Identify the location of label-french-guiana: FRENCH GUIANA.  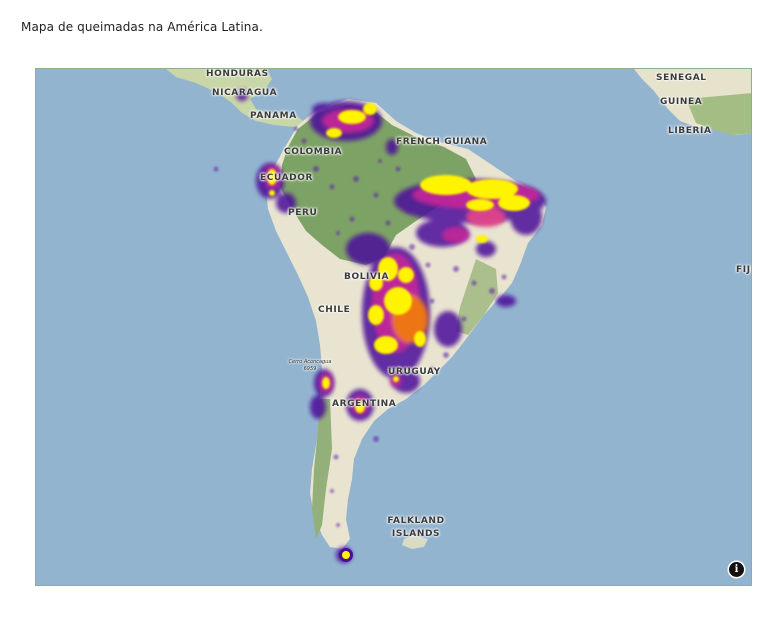
(442, 142).